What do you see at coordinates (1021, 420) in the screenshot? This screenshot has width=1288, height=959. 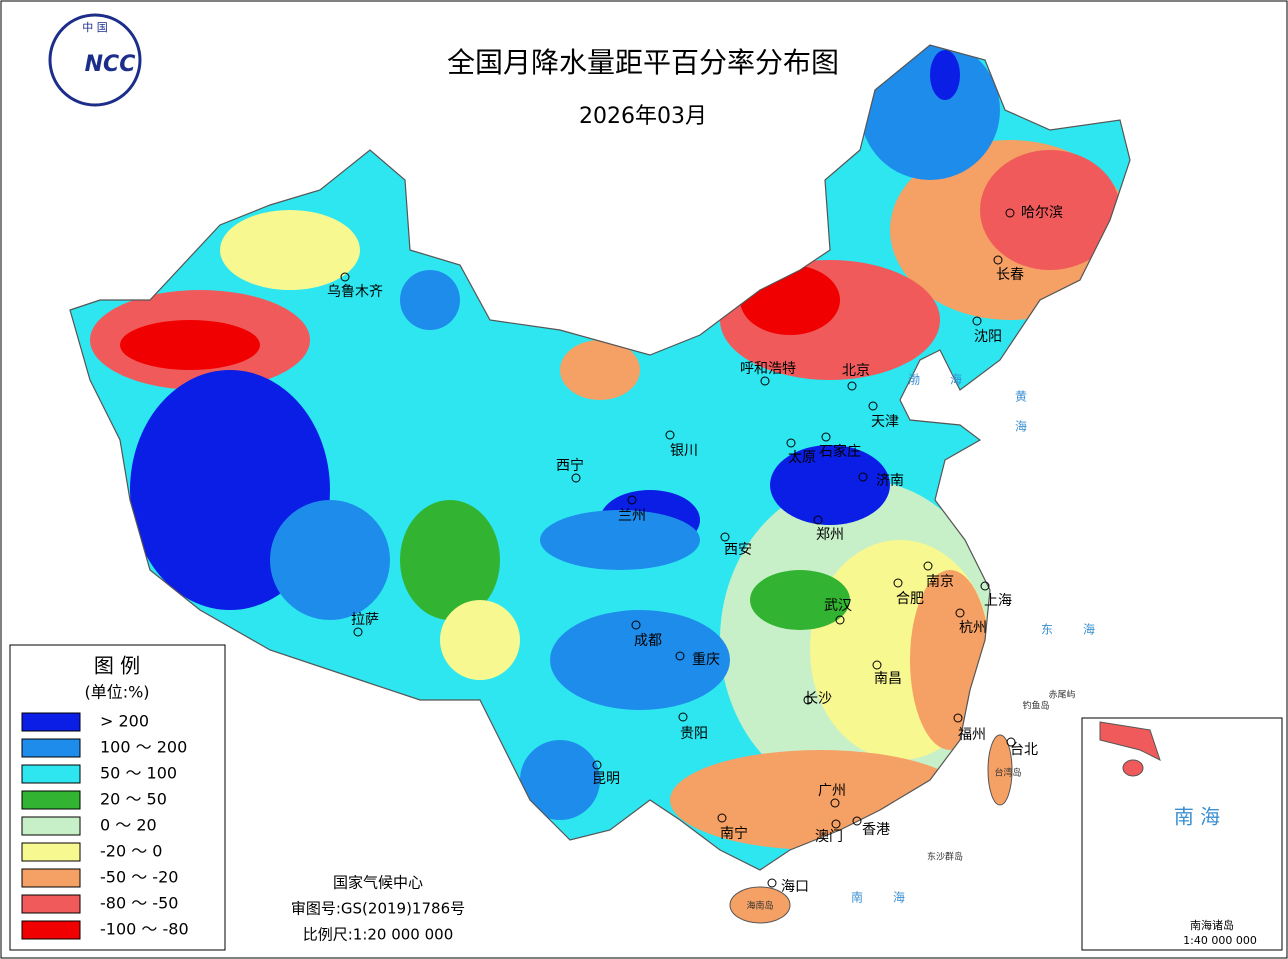 I see `sea-label: 黄海` at bounding box center [1021, 420].